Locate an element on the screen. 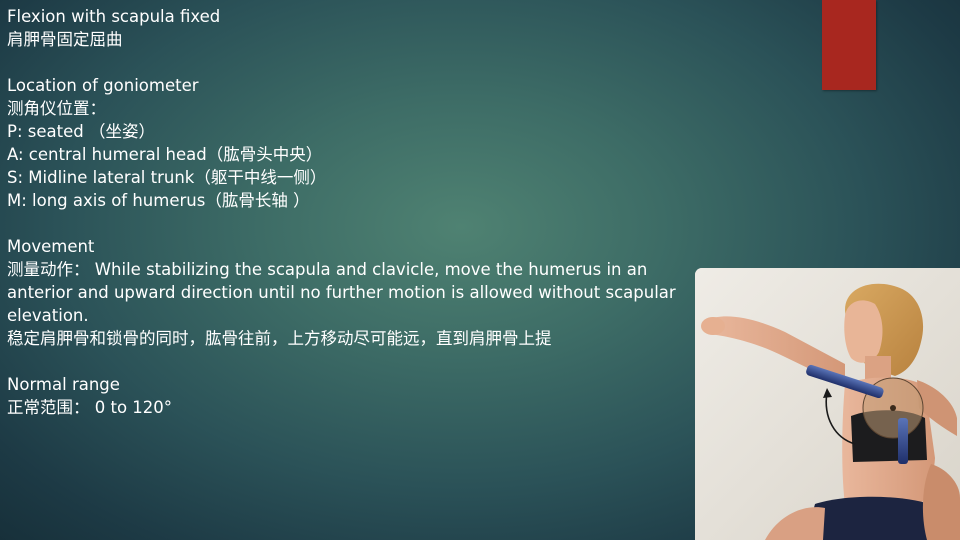 The height and width of the screenshot is (540, 960). goniometer-stationary-arm is located at coordinates (903, 441).